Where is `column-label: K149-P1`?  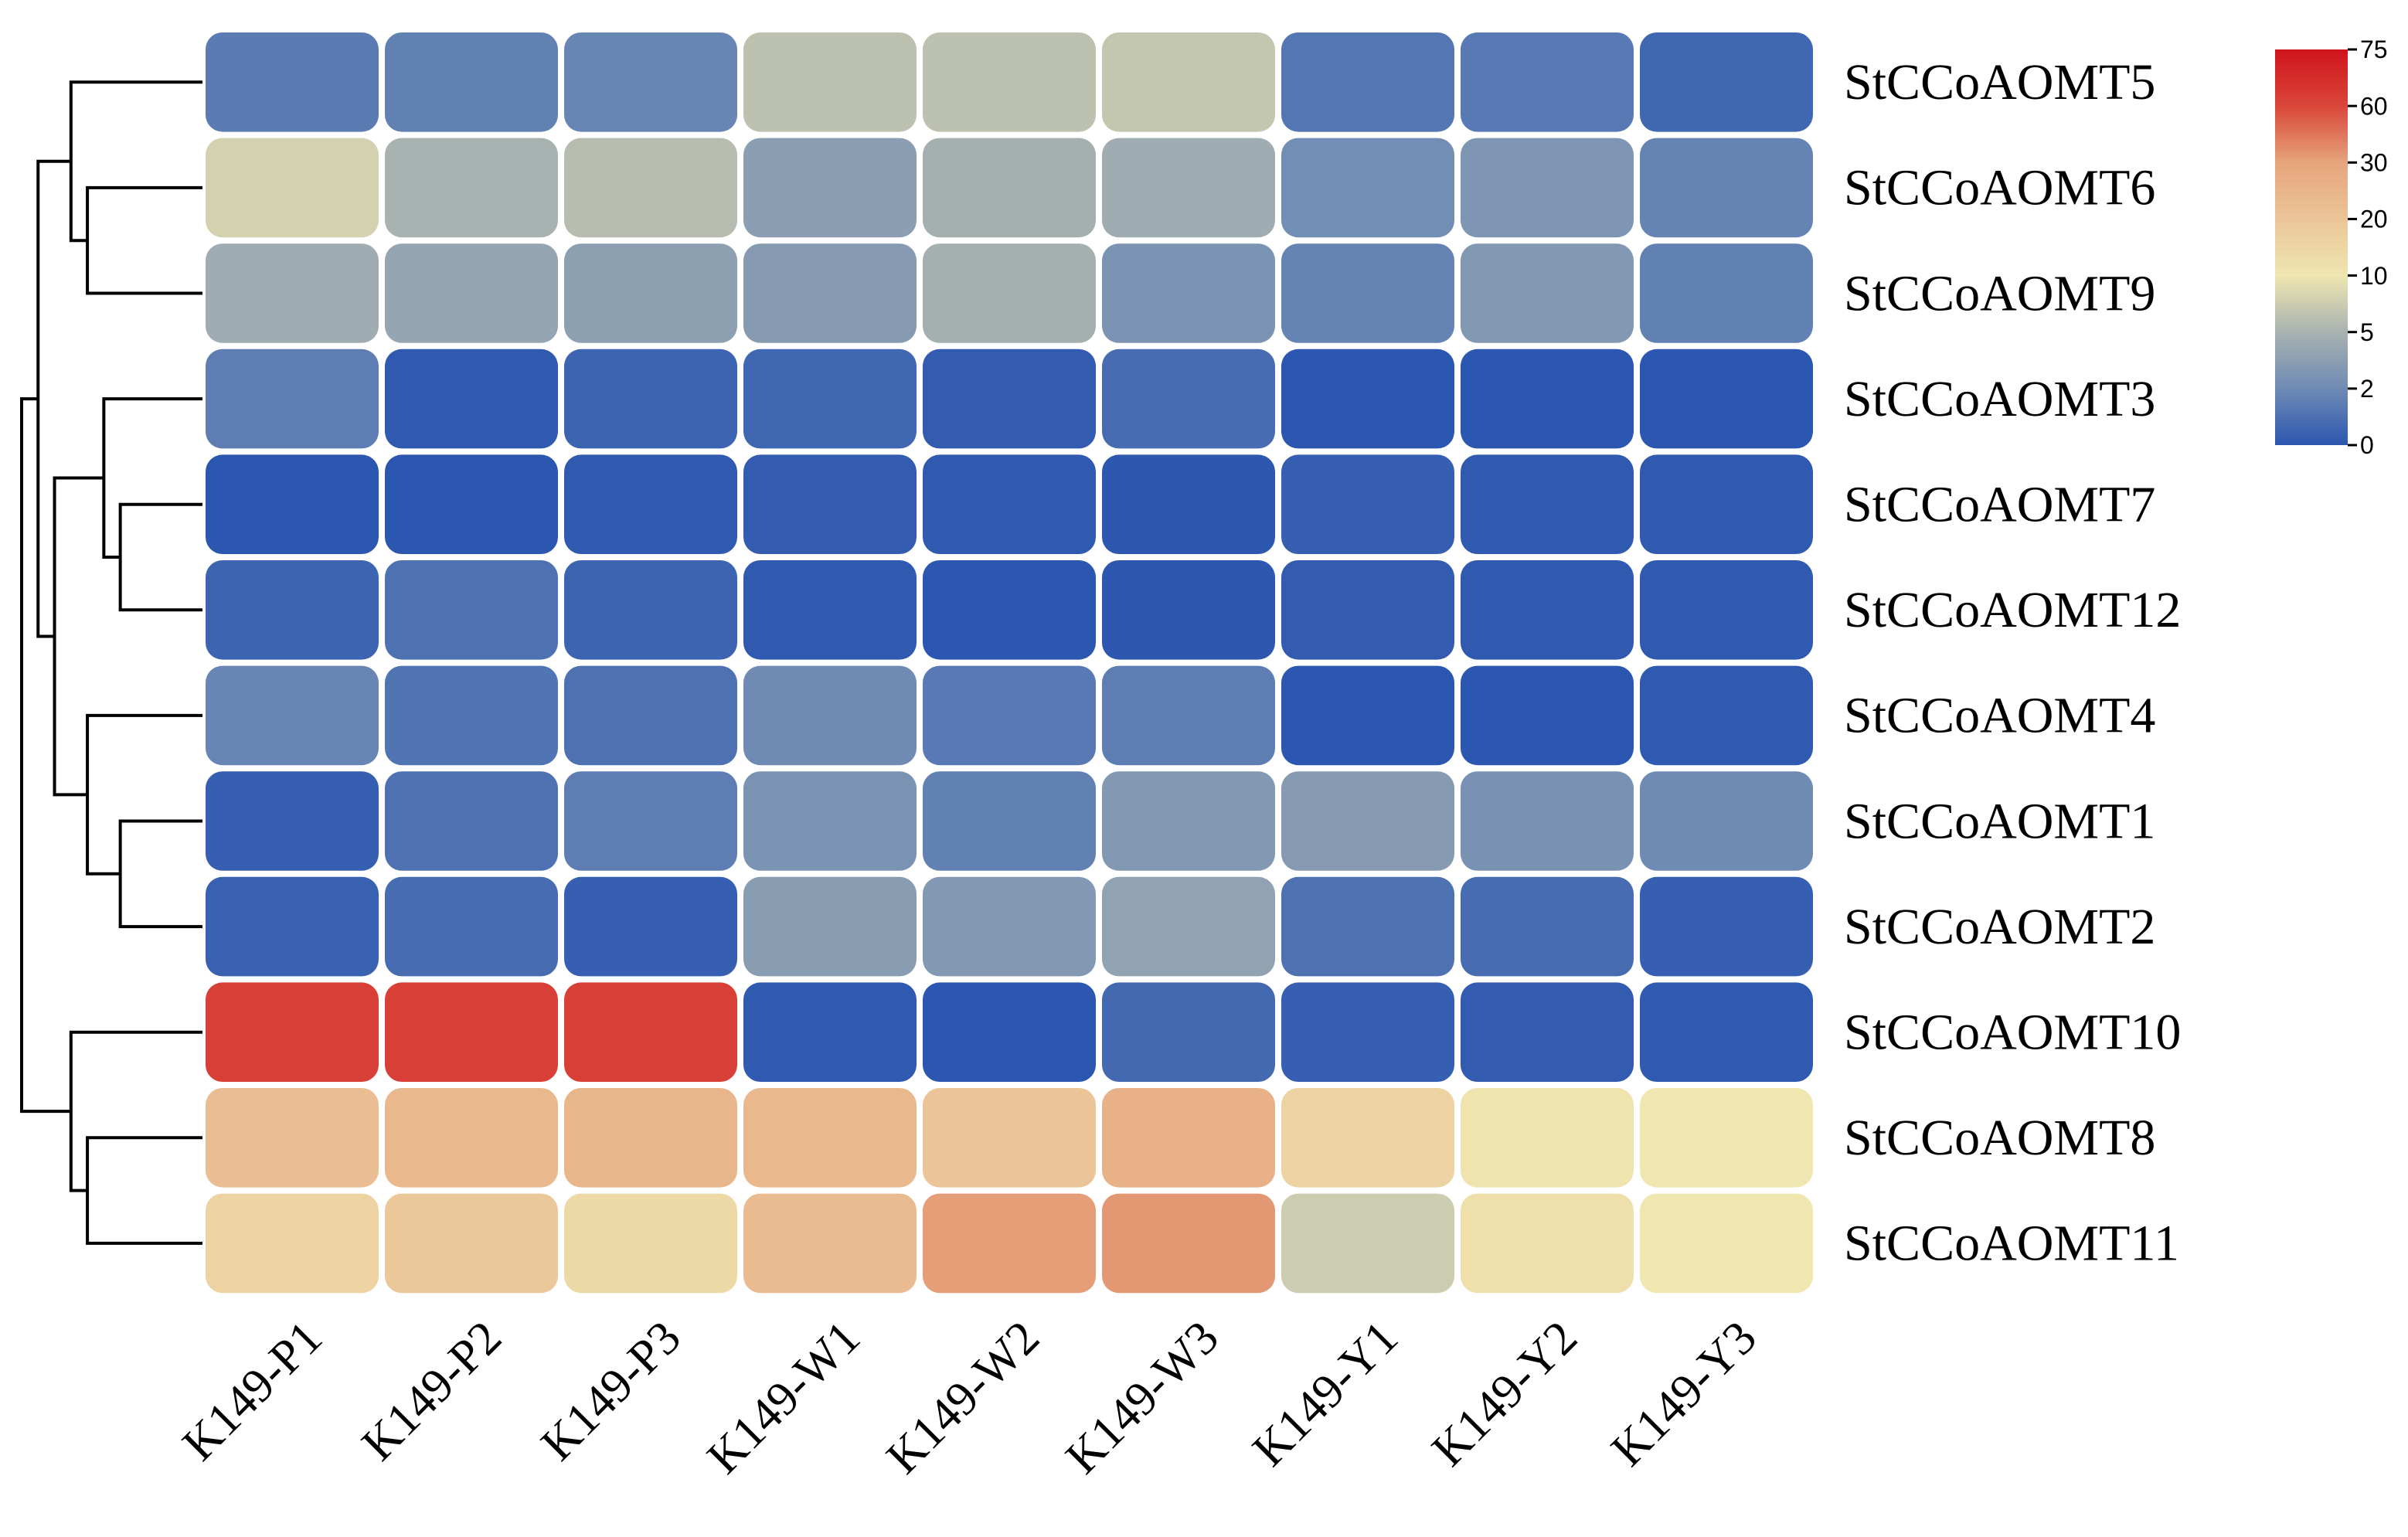 column-label: K149-P1 is located at coordinates (252, 1391).